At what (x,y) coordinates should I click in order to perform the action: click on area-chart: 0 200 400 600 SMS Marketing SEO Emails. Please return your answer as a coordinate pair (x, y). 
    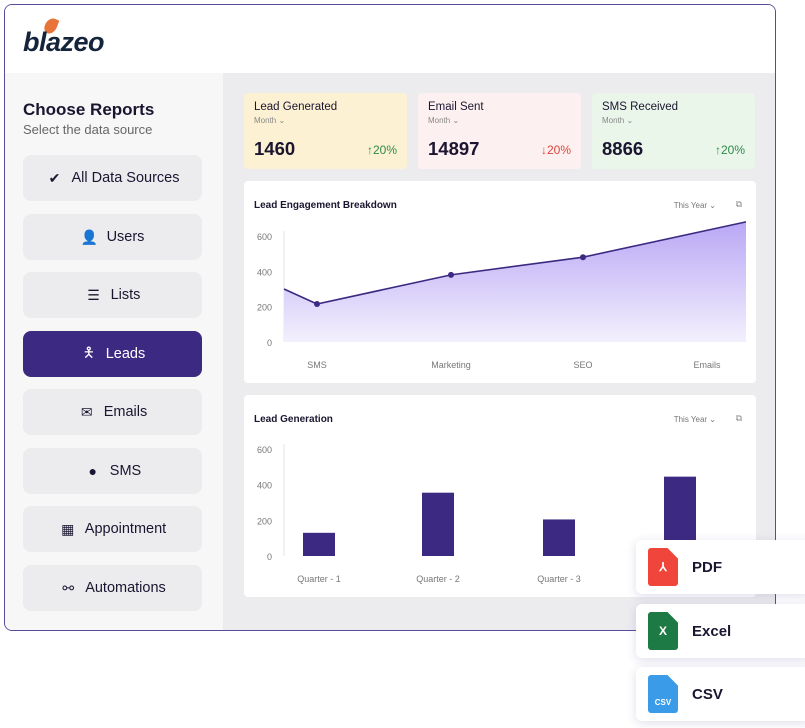
    Looking at the image, I should click on (502, 295).